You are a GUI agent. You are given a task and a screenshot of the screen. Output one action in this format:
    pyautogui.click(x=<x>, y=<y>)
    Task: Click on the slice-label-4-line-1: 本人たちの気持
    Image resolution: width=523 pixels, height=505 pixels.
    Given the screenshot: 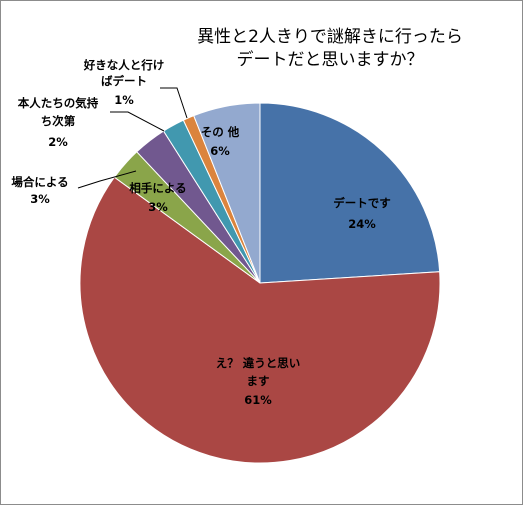 What is the action you would take?
    pyautogui.click(x=58, y=103)
    